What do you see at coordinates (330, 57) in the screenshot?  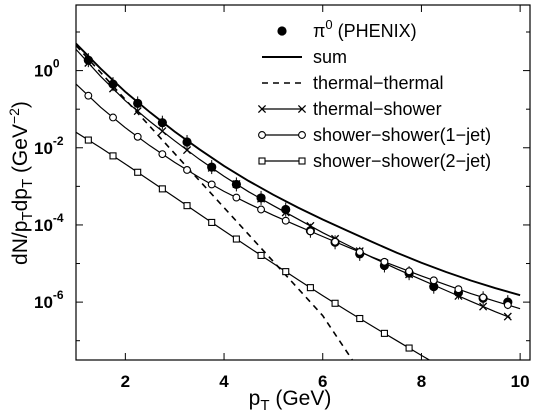 I see `legend-label: sum` at bounding box center [330, 57].